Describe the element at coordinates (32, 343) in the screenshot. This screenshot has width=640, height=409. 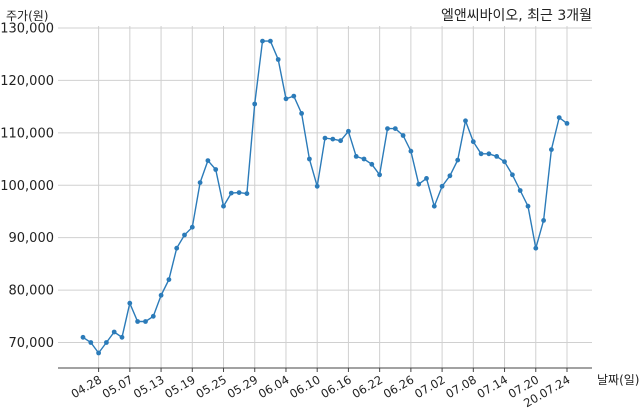
I see `y-tick-label: 70,000` at that location.